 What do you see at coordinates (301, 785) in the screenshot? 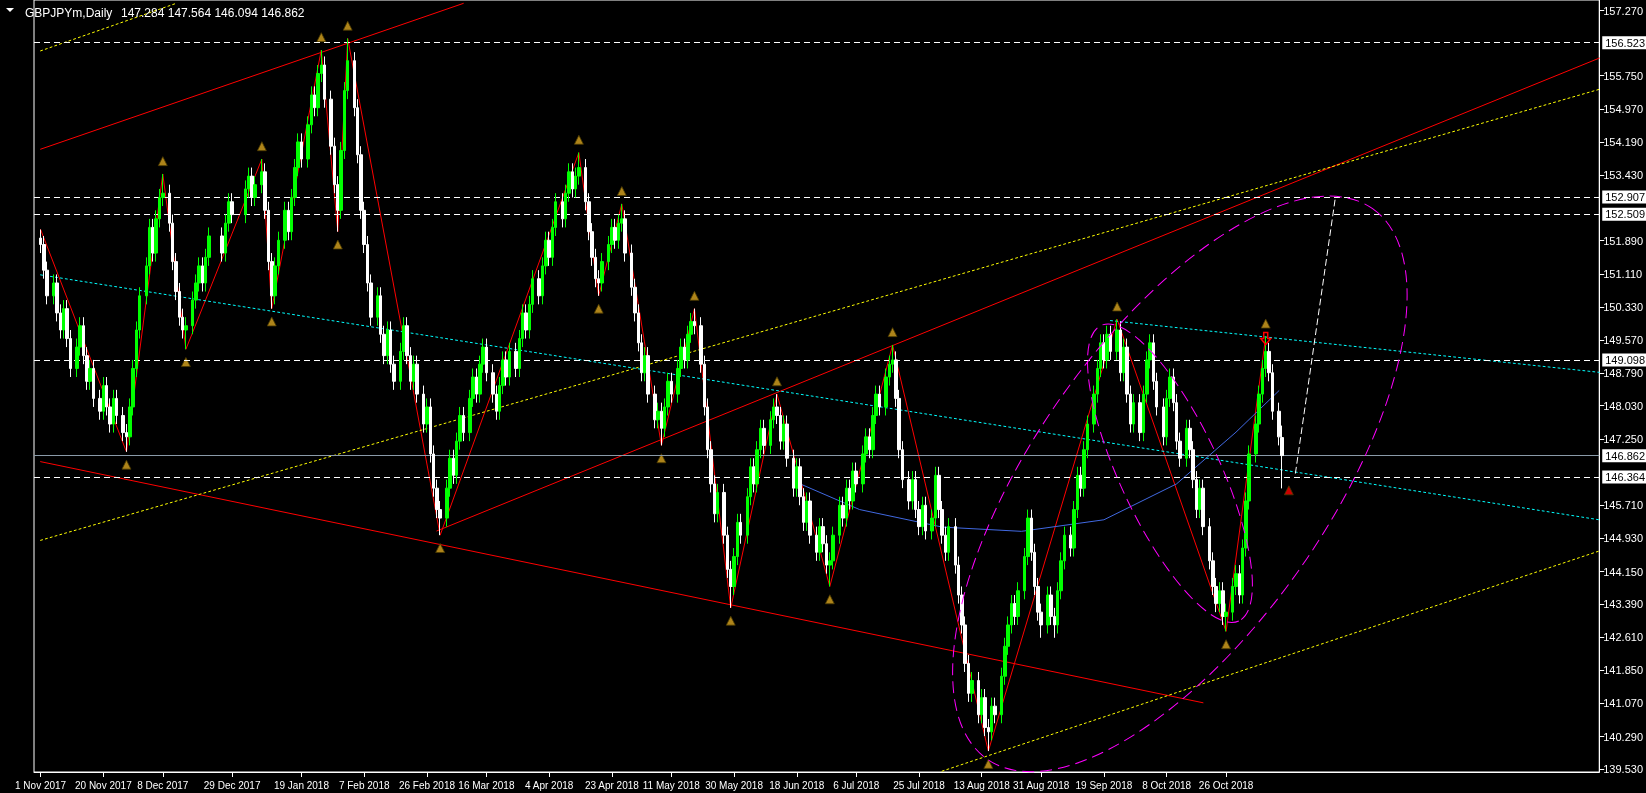
I see `x-tick-label: 19 Jan 2018` at bounding box center [301, 785].